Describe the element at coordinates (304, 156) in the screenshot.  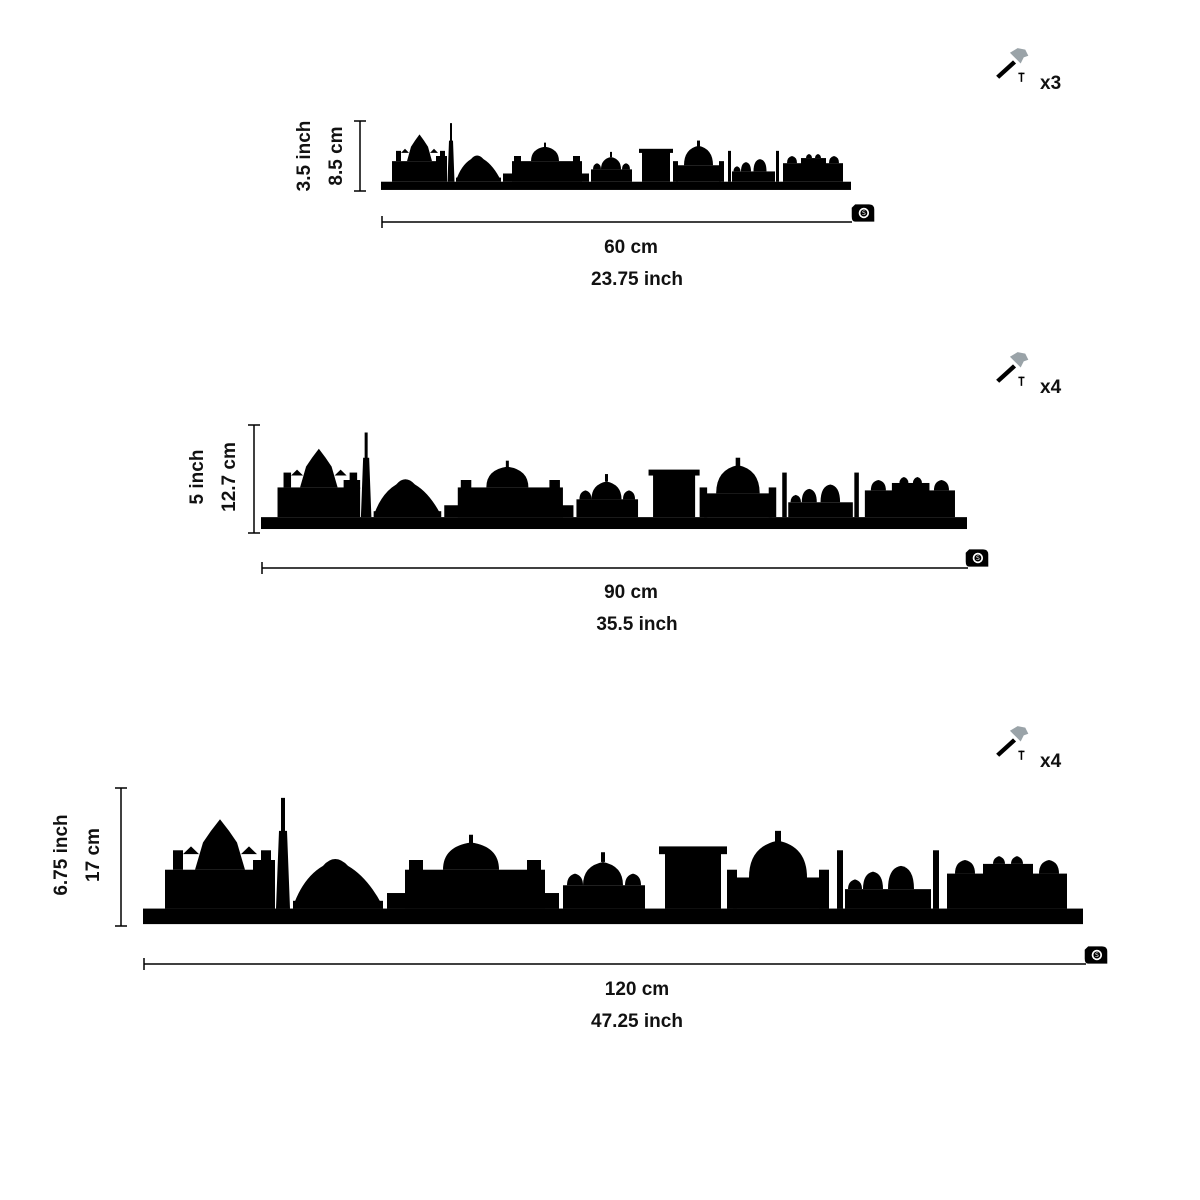
I see `height-inch-label-small: 3.5 inch` at that location.